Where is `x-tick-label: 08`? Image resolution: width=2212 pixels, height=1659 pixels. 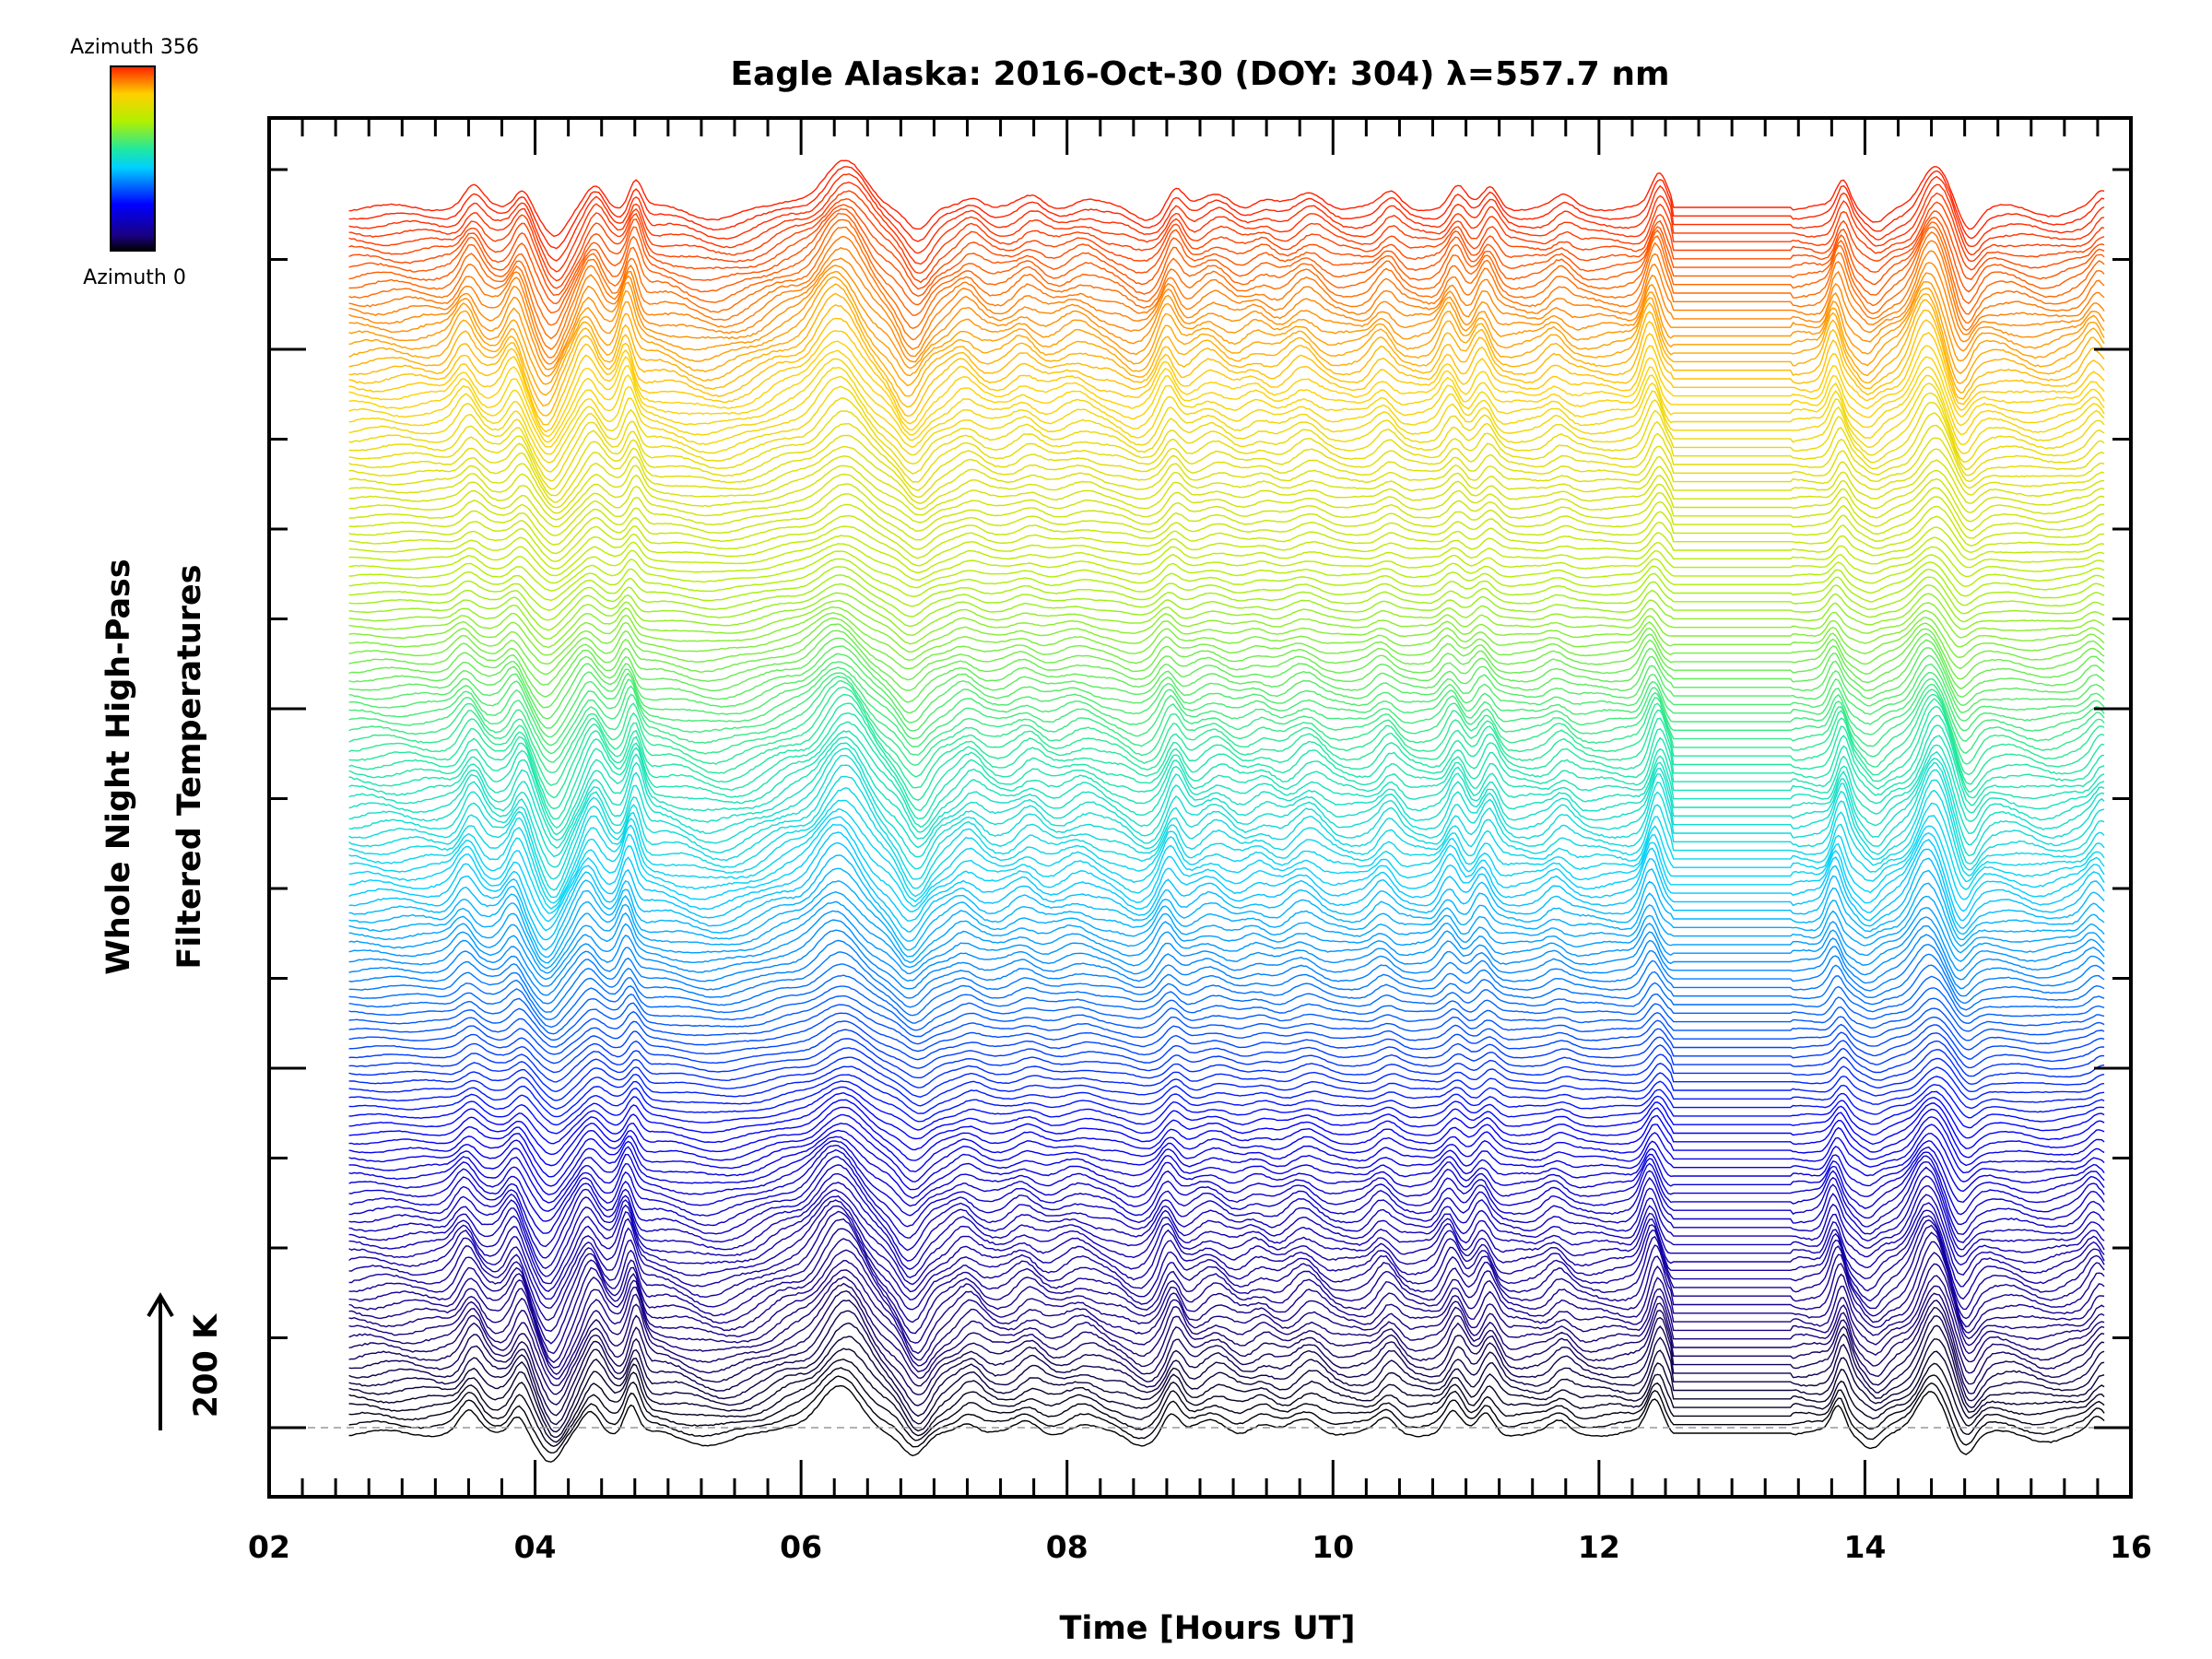
x-tick-label: 08 is located at coordinates (1067, 1547).